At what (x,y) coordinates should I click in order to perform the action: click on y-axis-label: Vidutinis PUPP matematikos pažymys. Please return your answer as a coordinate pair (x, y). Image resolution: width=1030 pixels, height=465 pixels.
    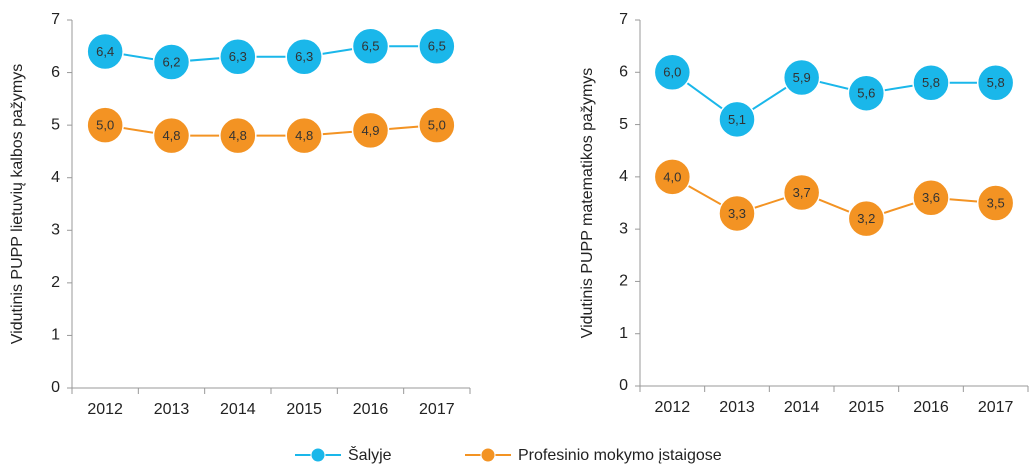
    Looking at the image, I should click on (587, 203).